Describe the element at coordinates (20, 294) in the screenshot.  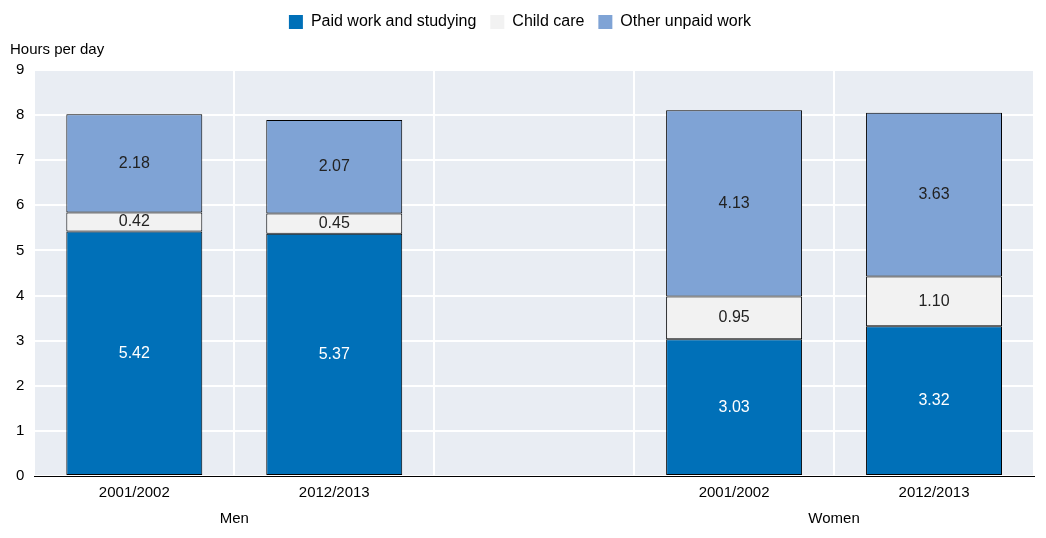
I see `y-tick-label: 4` at that location.